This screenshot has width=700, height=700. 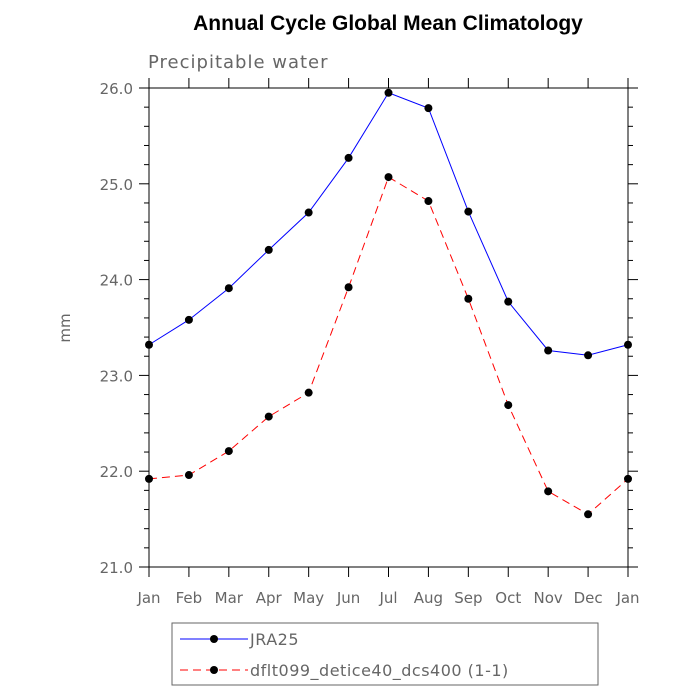 What do you see at coordinates (116, 376) in the screenshot?
I see `y-tick-label: 23.0` at bounding box center [116, 376].